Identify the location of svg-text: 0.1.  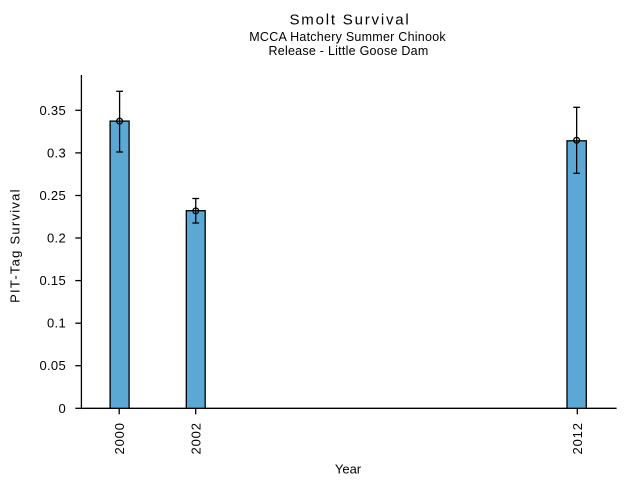
(56, 323).